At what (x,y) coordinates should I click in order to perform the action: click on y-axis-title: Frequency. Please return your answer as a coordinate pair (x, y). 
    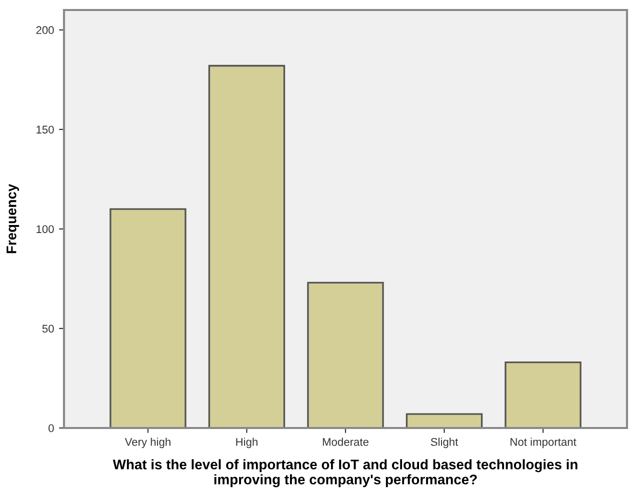
    Looking at the image, I should click on (13, 219).